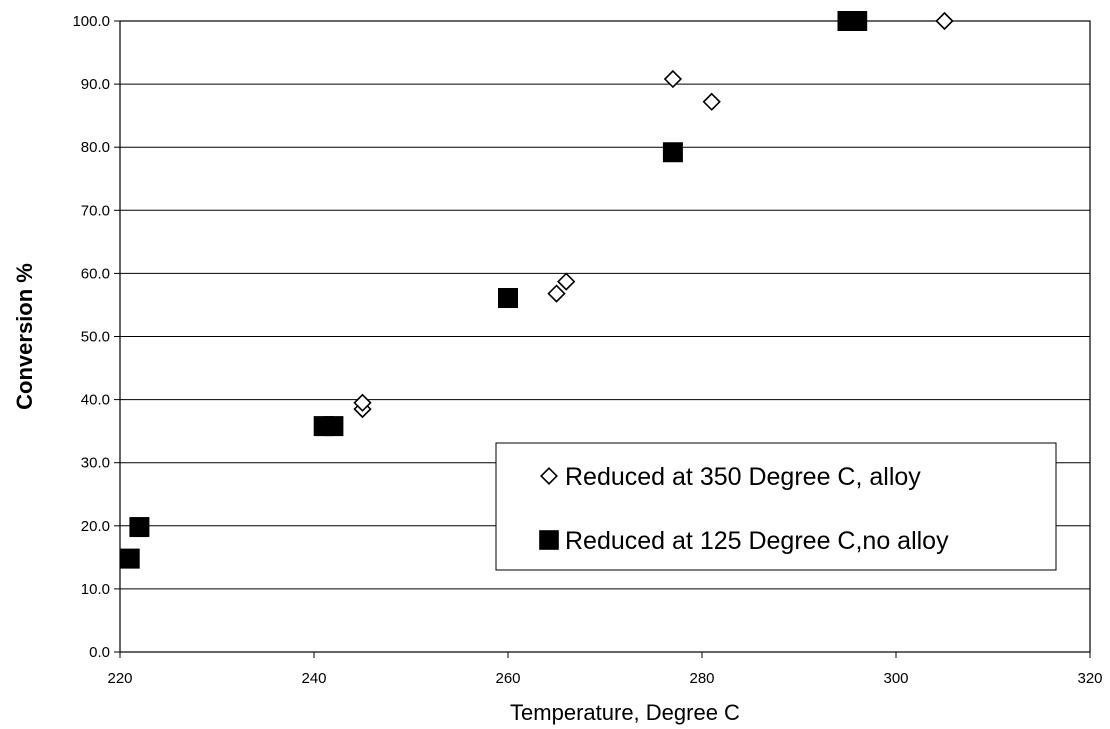 The image size is (1110, 729). Describe the element at coordinates (99, 652) in the screenshot. I see `y-tick-label: 0.0` at that location.